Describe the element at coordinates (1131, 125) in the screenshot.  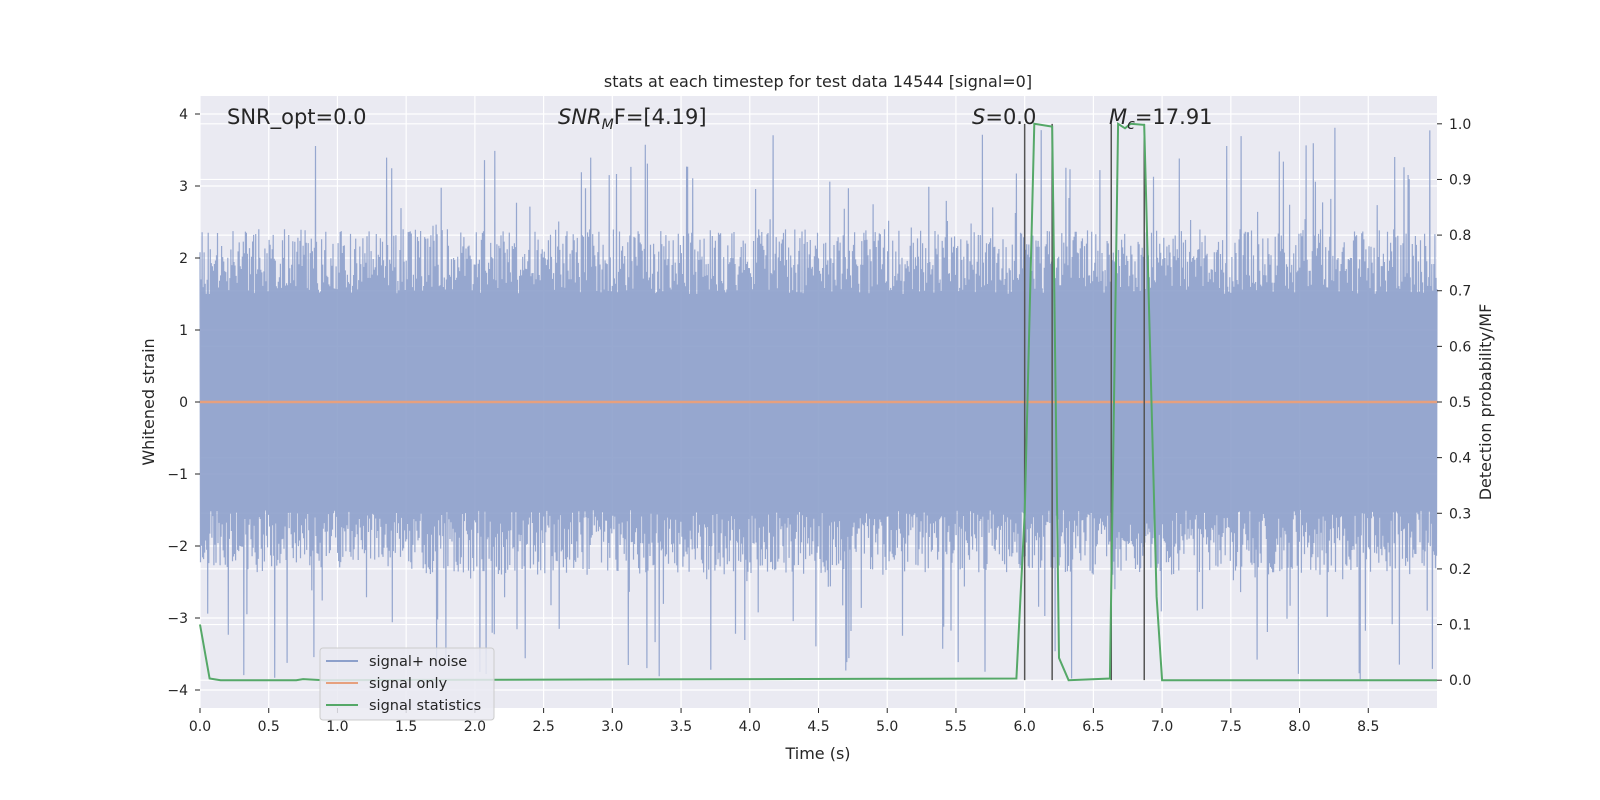
I see `annotation-mc-sub: c` at that location.